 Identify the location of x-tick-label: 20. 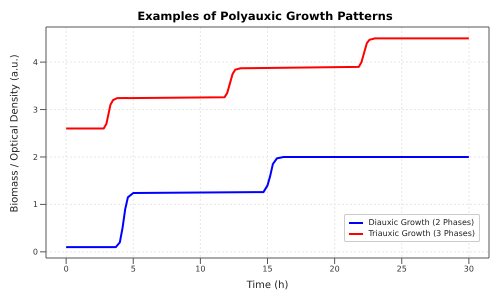
(335, 269).